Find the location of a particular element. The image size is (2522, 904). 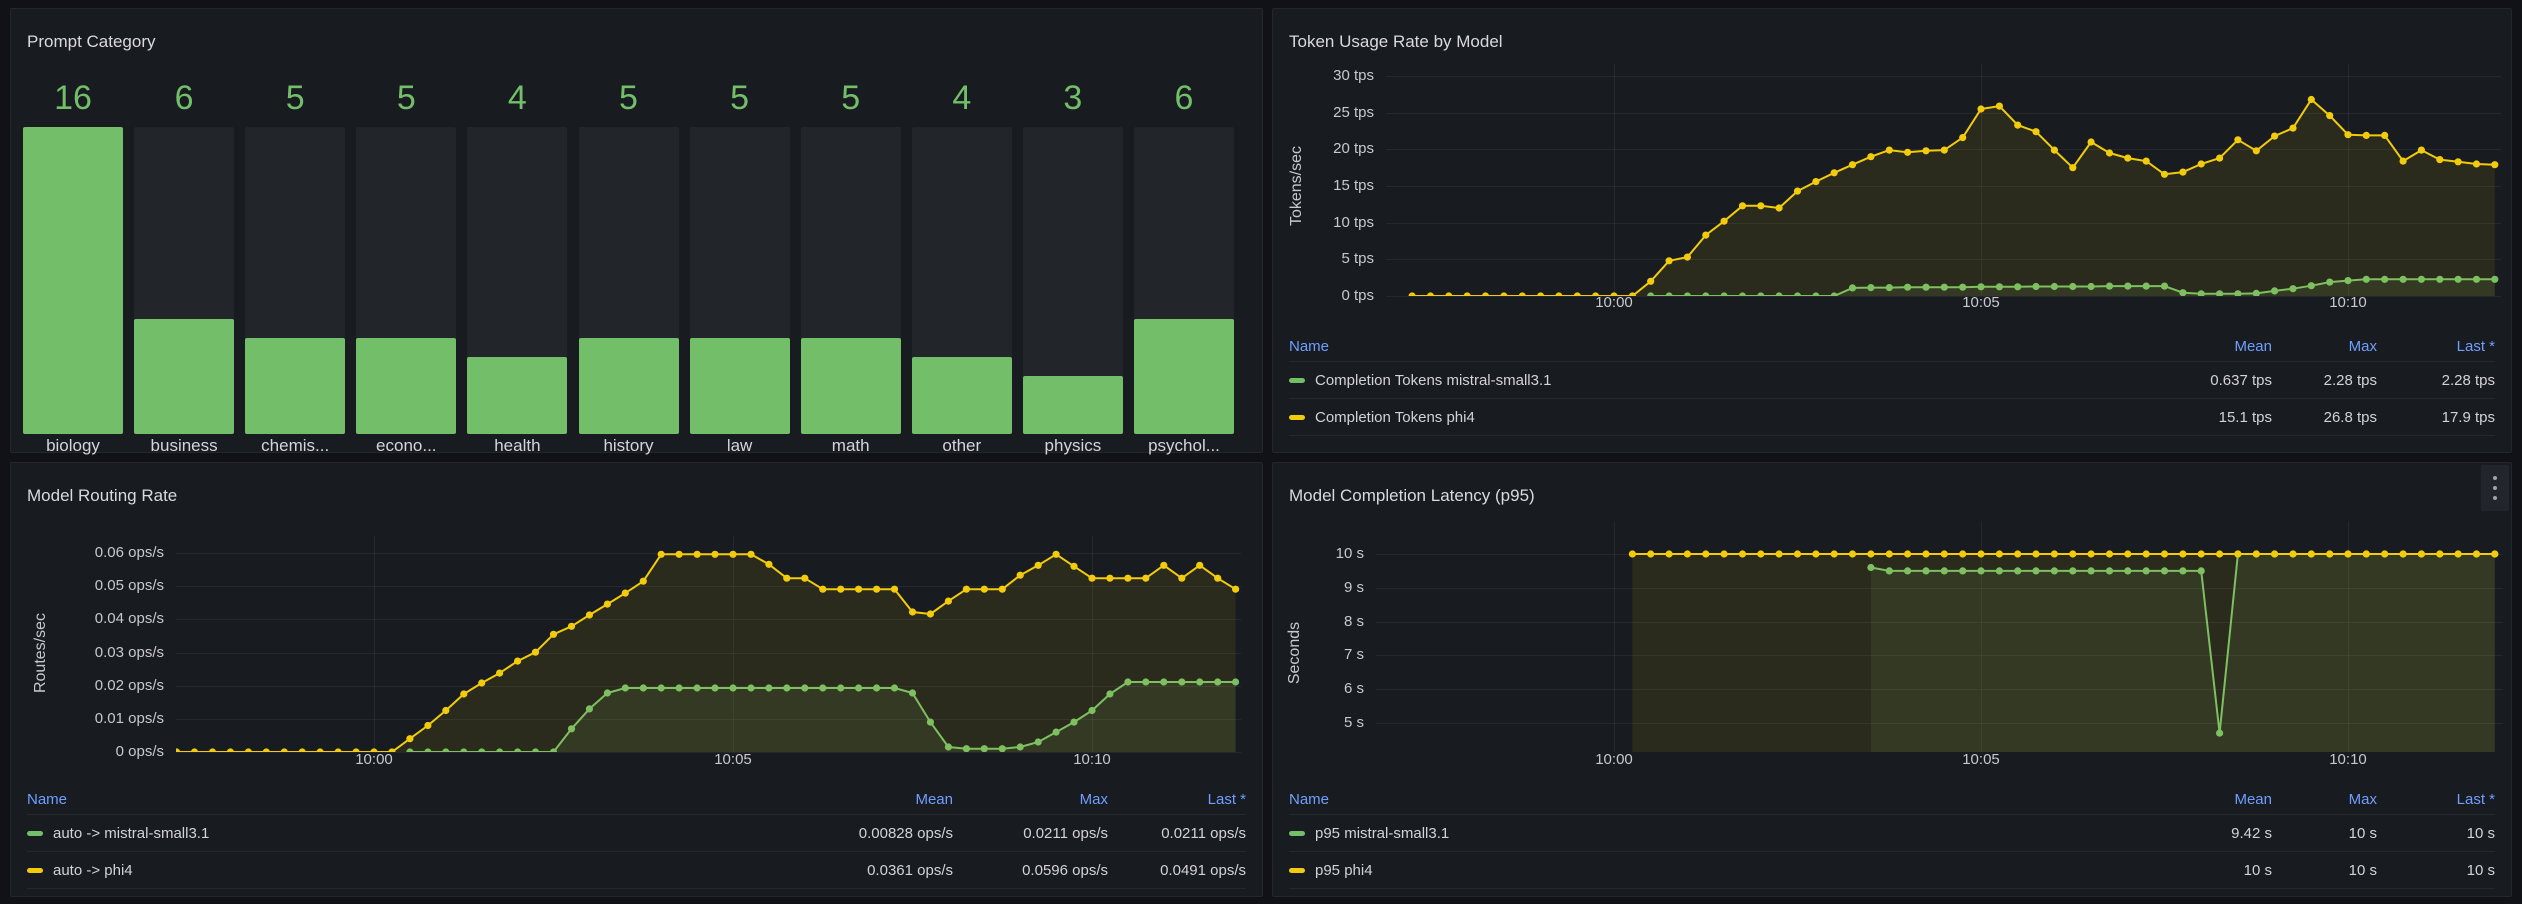

panel-menu-kebab-icon is located at coordinates (2495, 488).